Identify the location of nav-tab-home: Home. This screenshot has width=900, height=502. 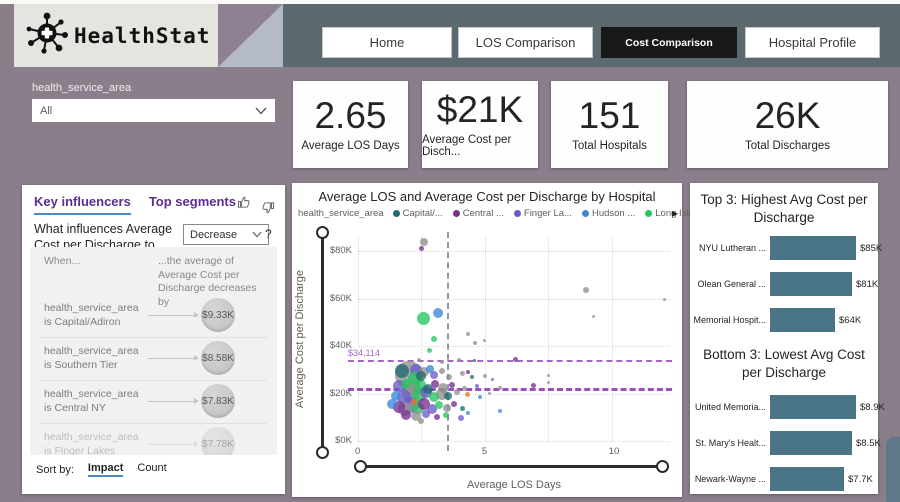
(387, 42).